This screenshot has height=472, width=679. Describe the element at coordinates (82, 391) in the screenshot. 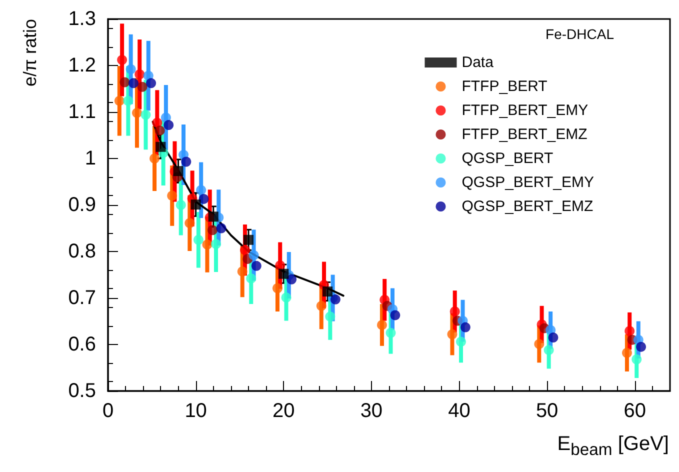

I see `y-tick-label: 0.5` at that location.